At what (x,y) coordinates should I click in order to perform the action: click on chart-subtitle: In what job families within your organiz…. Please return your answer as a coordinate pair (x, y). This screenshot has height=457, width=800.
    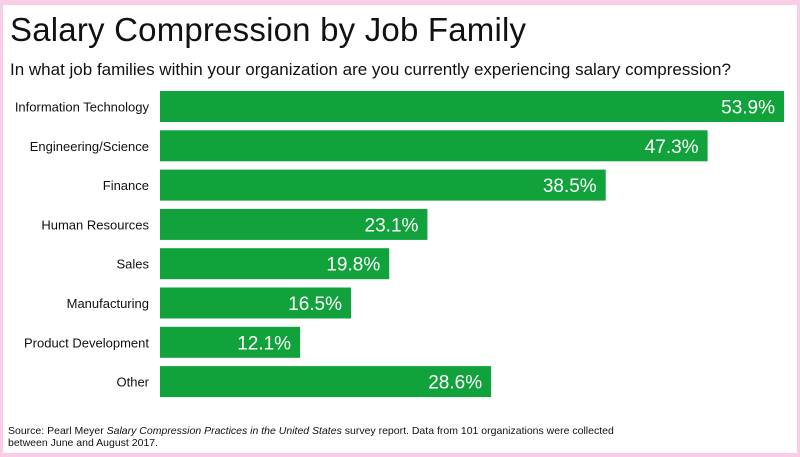
    Looking at the image, I should click on (370, 69).